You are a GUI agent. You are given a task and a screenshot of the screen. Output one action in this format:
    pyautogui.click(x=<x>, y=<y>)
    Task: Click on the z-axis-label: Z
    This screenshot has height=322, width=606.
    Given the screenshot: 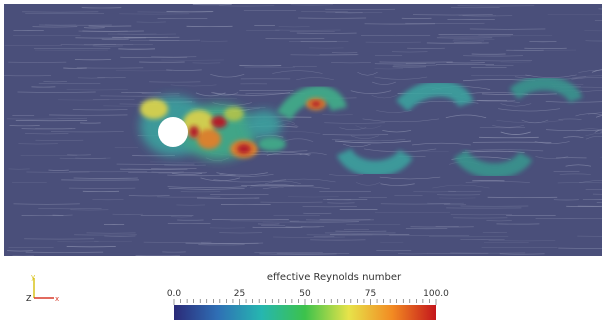 What is the action you would take?
    pyautogui.click(x=29, y=298)
    